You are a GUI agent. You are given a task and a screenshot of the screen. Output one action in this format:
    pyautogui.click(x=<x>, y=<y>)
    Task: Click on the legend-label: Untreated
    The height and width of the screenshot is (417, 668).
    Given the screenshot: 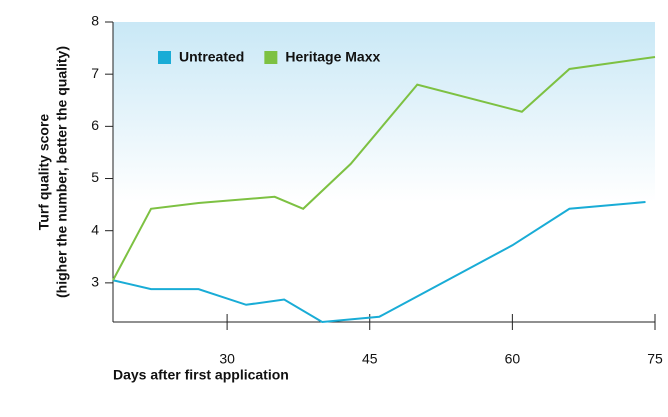 What is the action you would take?
    pyautogui.click(x=211, y=57)
    